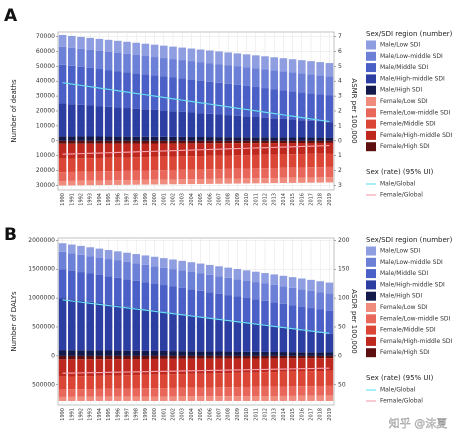 The width and height of the screenshot is (474, 439). Describe the element at coordinates (354, 110) in the screenshot. I see `y2-axis-title: ASMR per 100,000` at that location.